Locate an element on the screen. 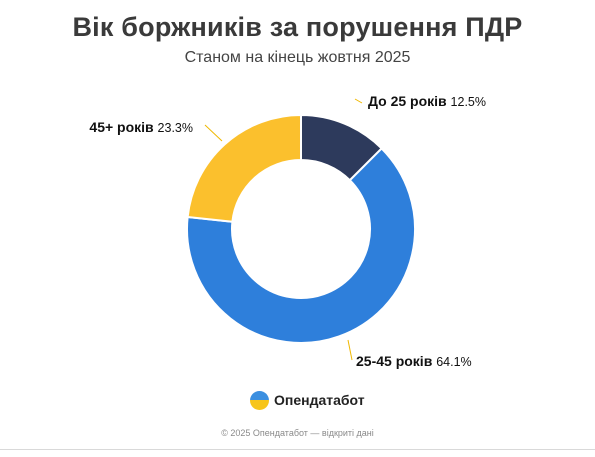  slice-label-name: До 25 років is located at coordinates (409, 101).